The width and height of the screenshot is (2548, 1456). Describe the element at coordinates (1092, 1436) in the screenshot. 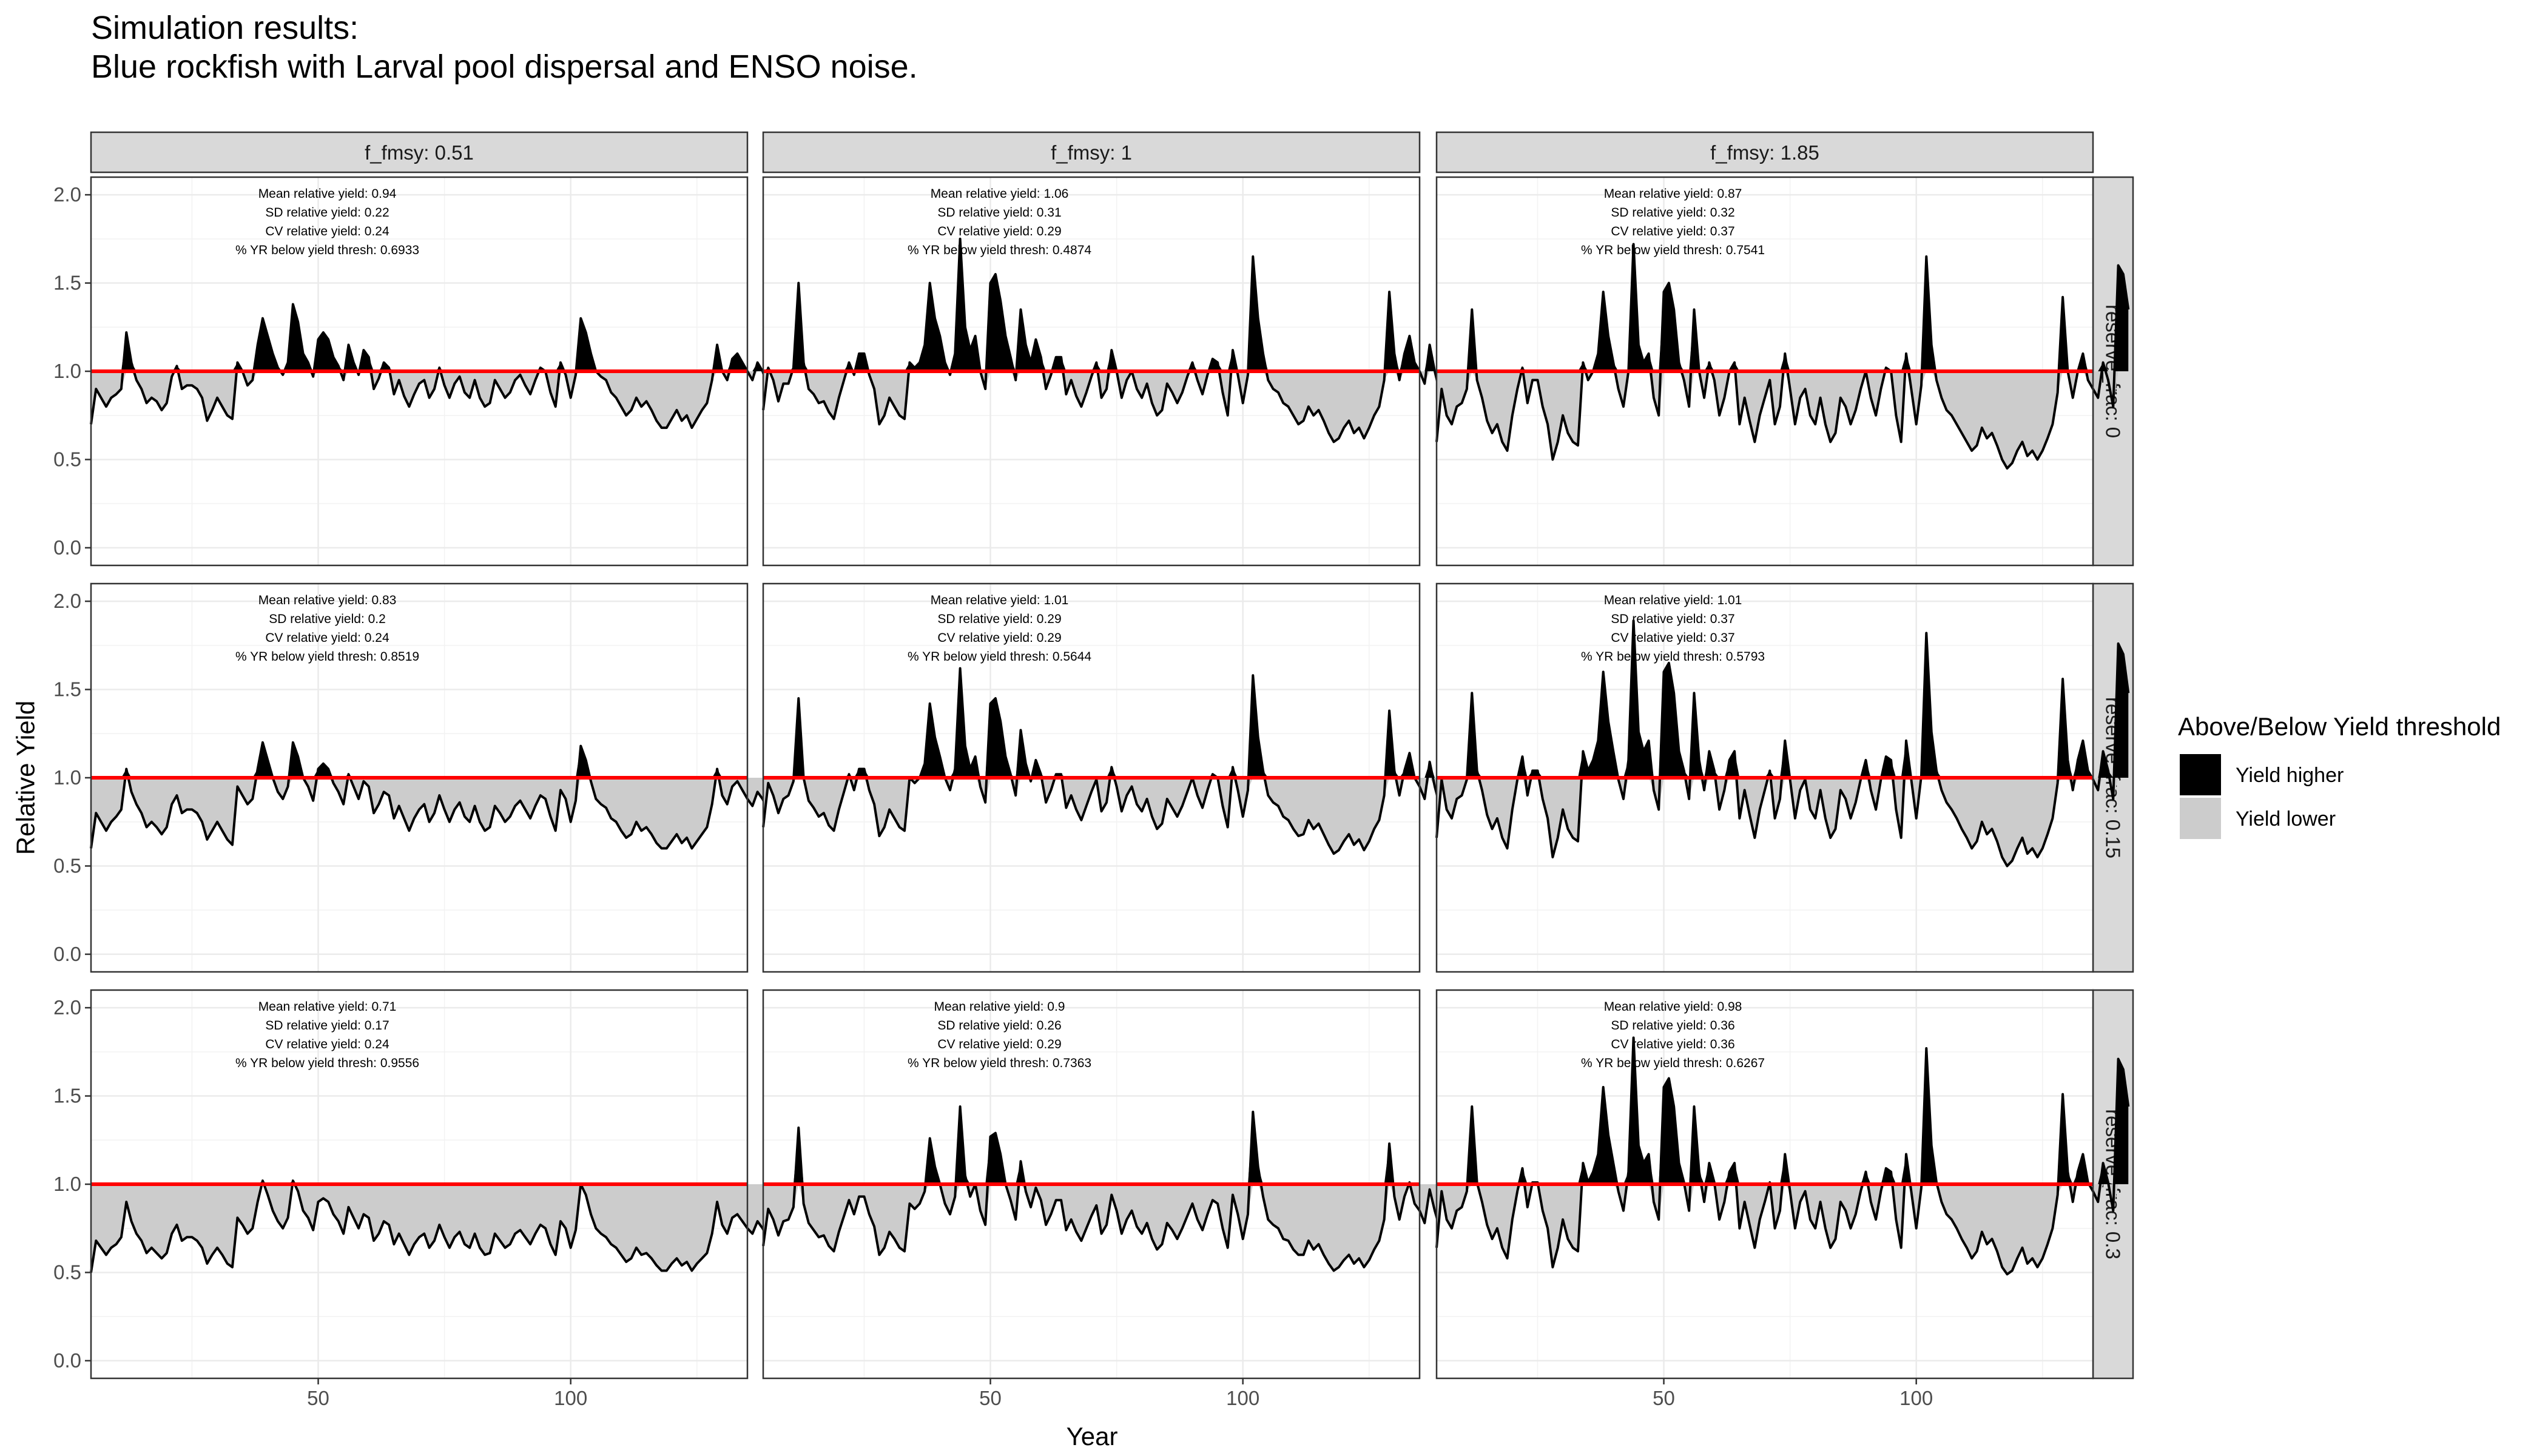

I see `x-axis-title: Year` at that location.